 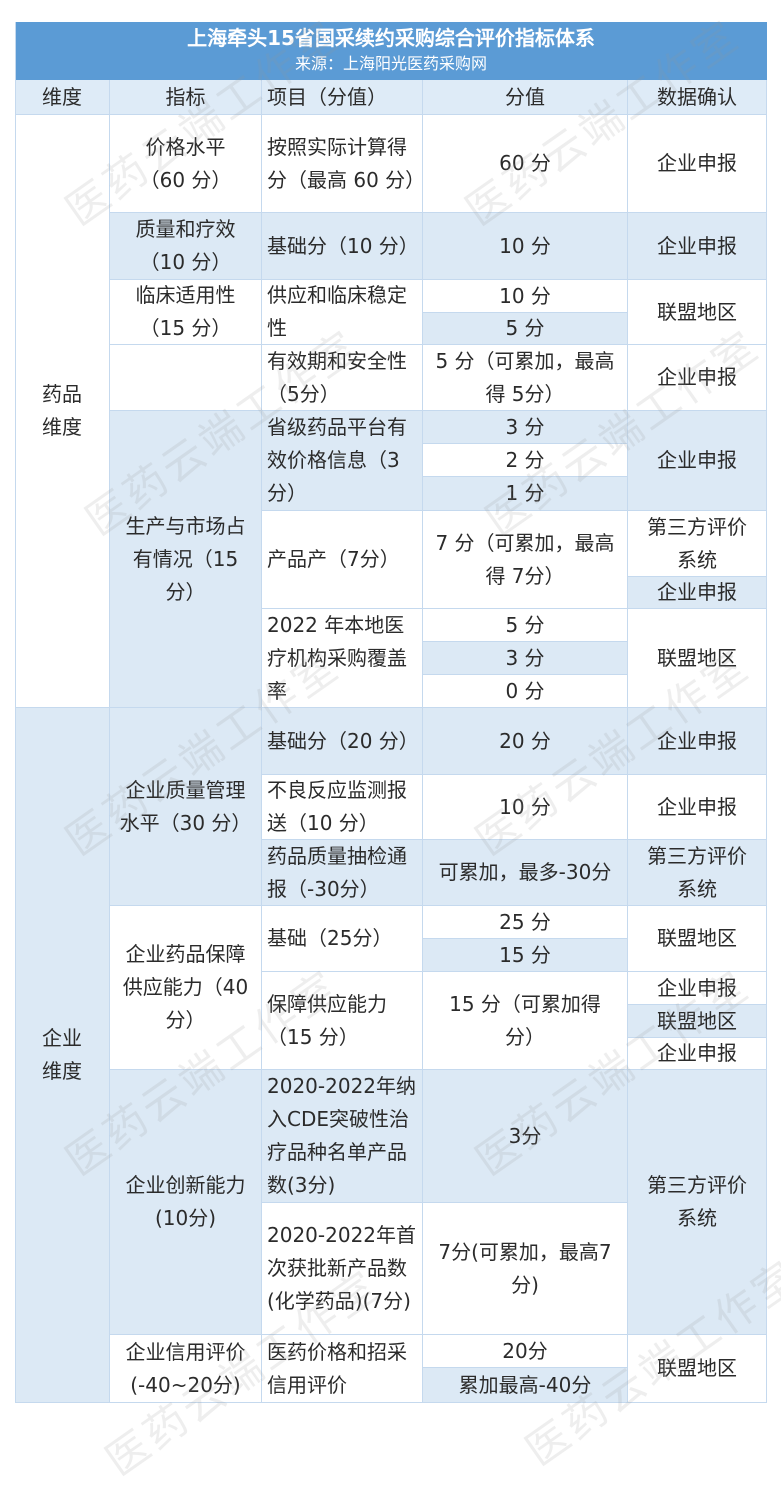 What do you see at coordinates (697, 1054) in the screenshot?
I see `confirm-supply-ability-3: 企业申报` at bounding box center [697, 1054].